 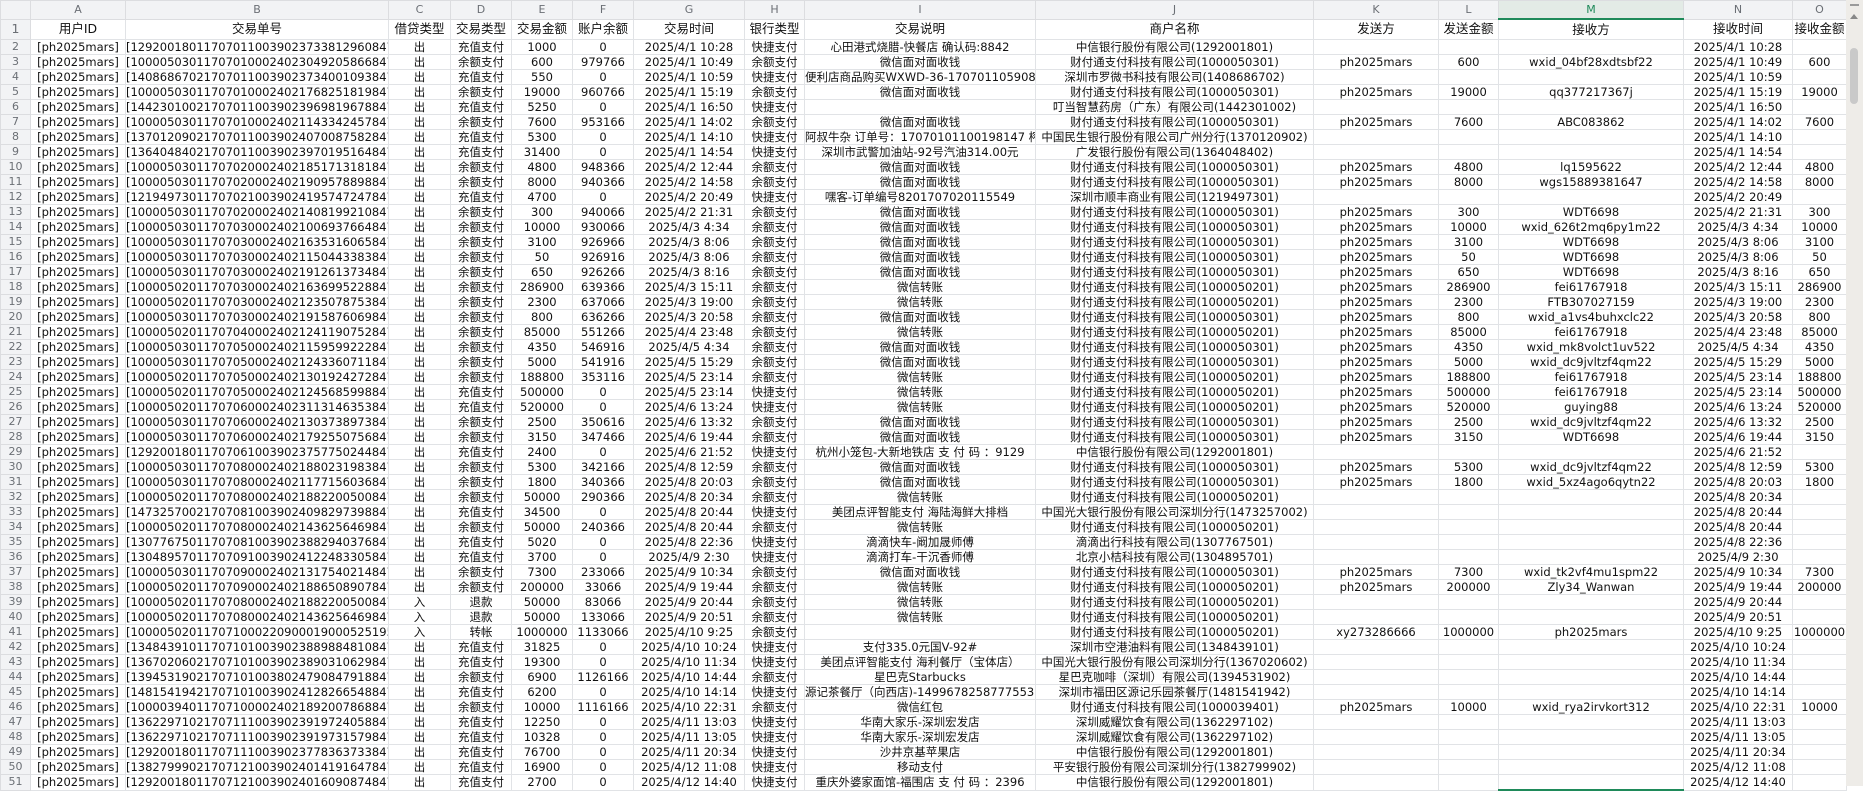 I want to click on table-cell: 充值支付, so click(x=481, y=137).